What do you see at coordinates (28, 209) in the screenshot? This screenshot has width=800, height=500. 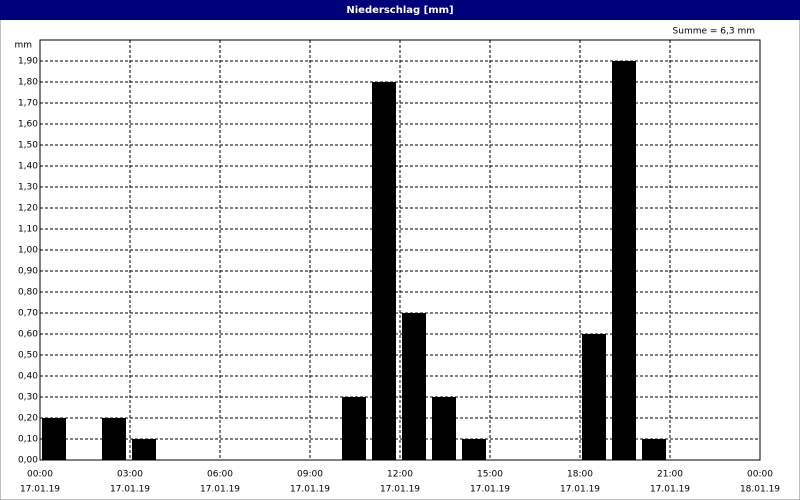 I see `y-tick-label: 1,20` at bounding box center [28, 209].